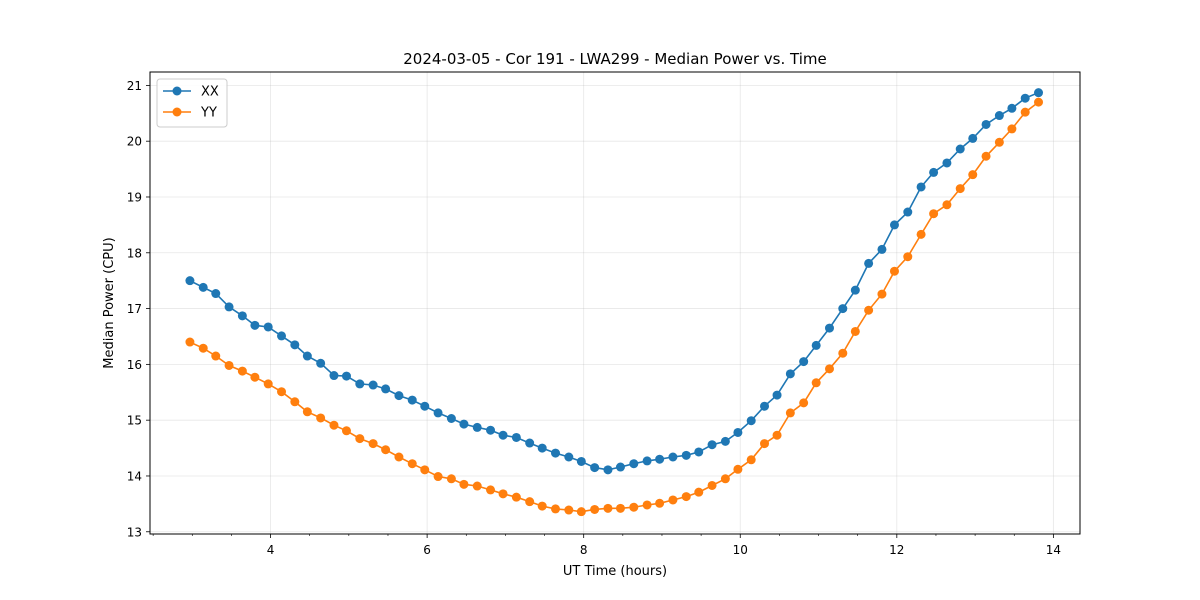  Describe the element at coordinates (192, 103) in the screenshot. I see `legend: XX YY` at that location.